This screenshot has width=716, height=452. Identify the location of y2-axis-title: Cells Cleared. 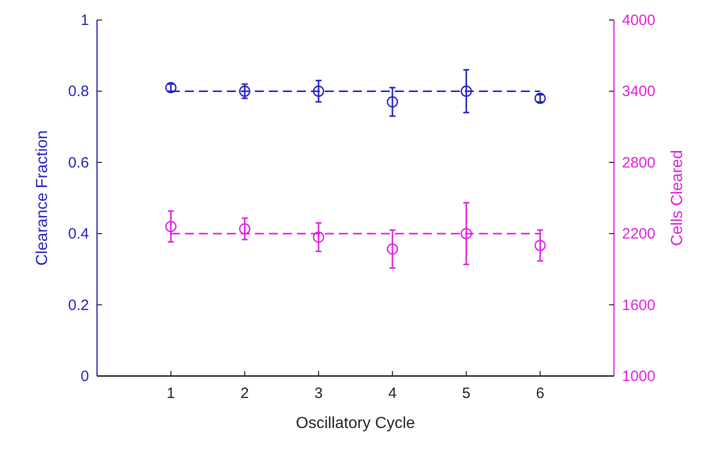
(677, 198).